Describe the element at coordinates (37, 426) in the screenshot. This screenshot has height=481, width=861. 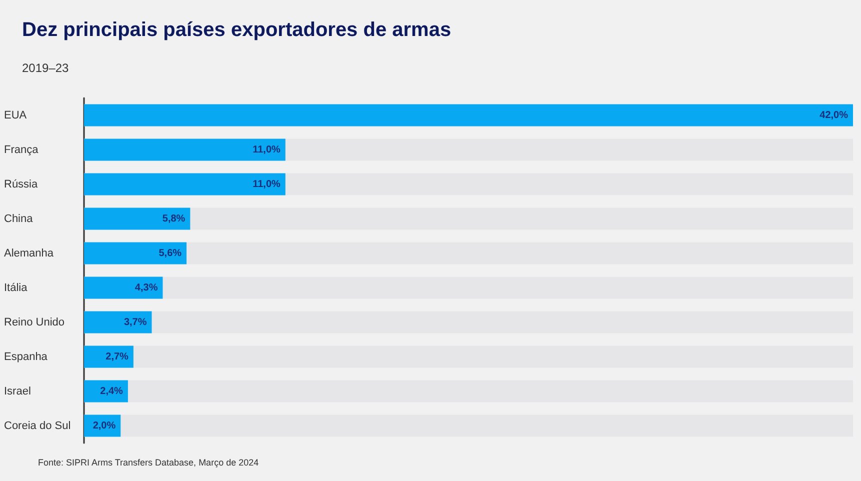
I see `y-tick-label: Coreia do Sul` at that location.